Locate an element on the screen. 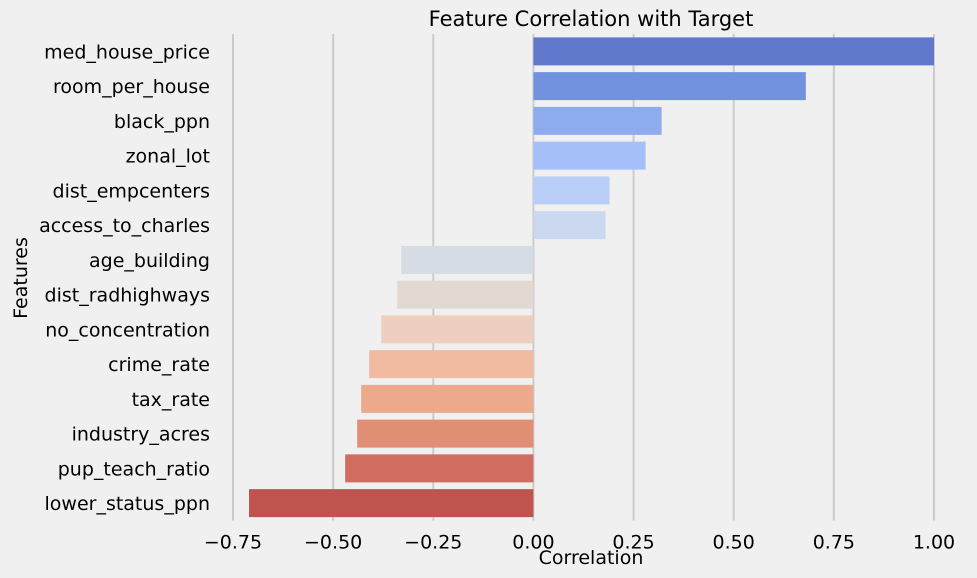 This screenshot has height=578, width=977. y-tick-label: age_building is located at coordinates (149, 261).